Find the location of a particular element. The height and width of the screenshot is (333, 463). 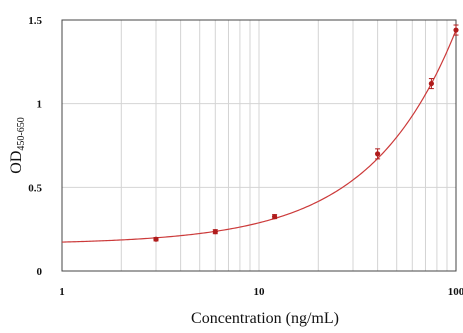

y-axis-title-sub: 450-650 is located at coordinates (21, 133).